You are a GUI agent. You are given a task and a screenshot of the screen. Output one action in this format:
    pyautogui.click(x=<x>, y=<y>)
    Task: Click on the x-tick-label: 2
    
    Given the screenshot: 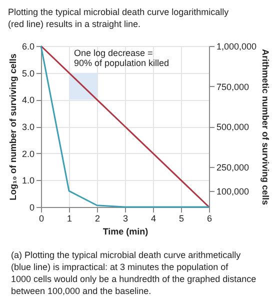 What is the action you would take?
    pyautogui.click(x=97, y=219)
    